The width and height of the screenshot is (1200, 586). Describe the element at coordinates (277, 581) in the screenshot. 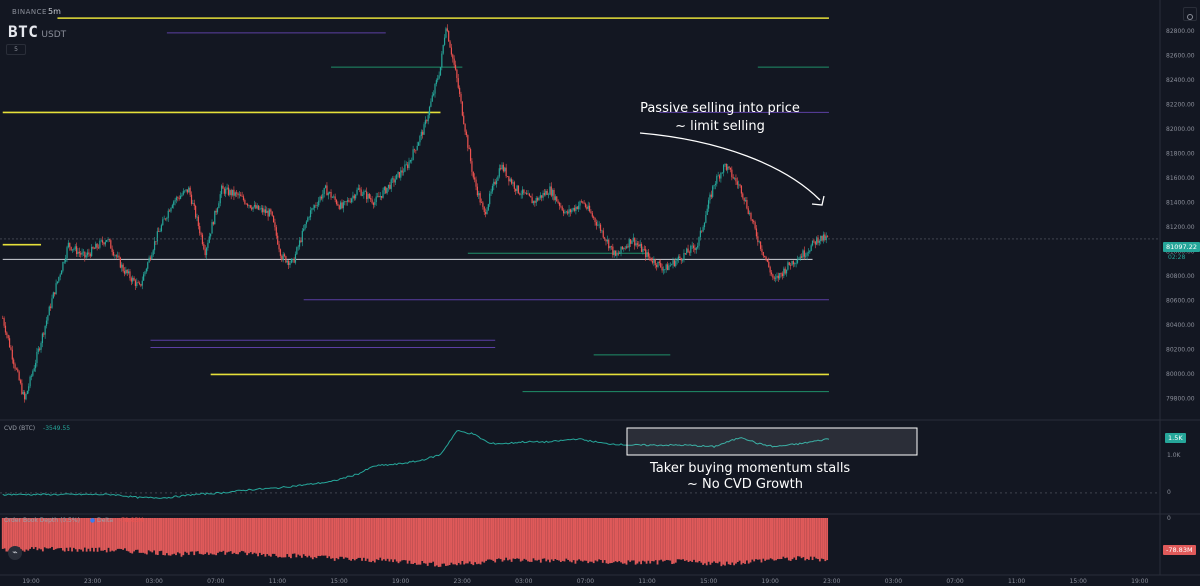

I see `time-tick-label: 11:00` at that location.